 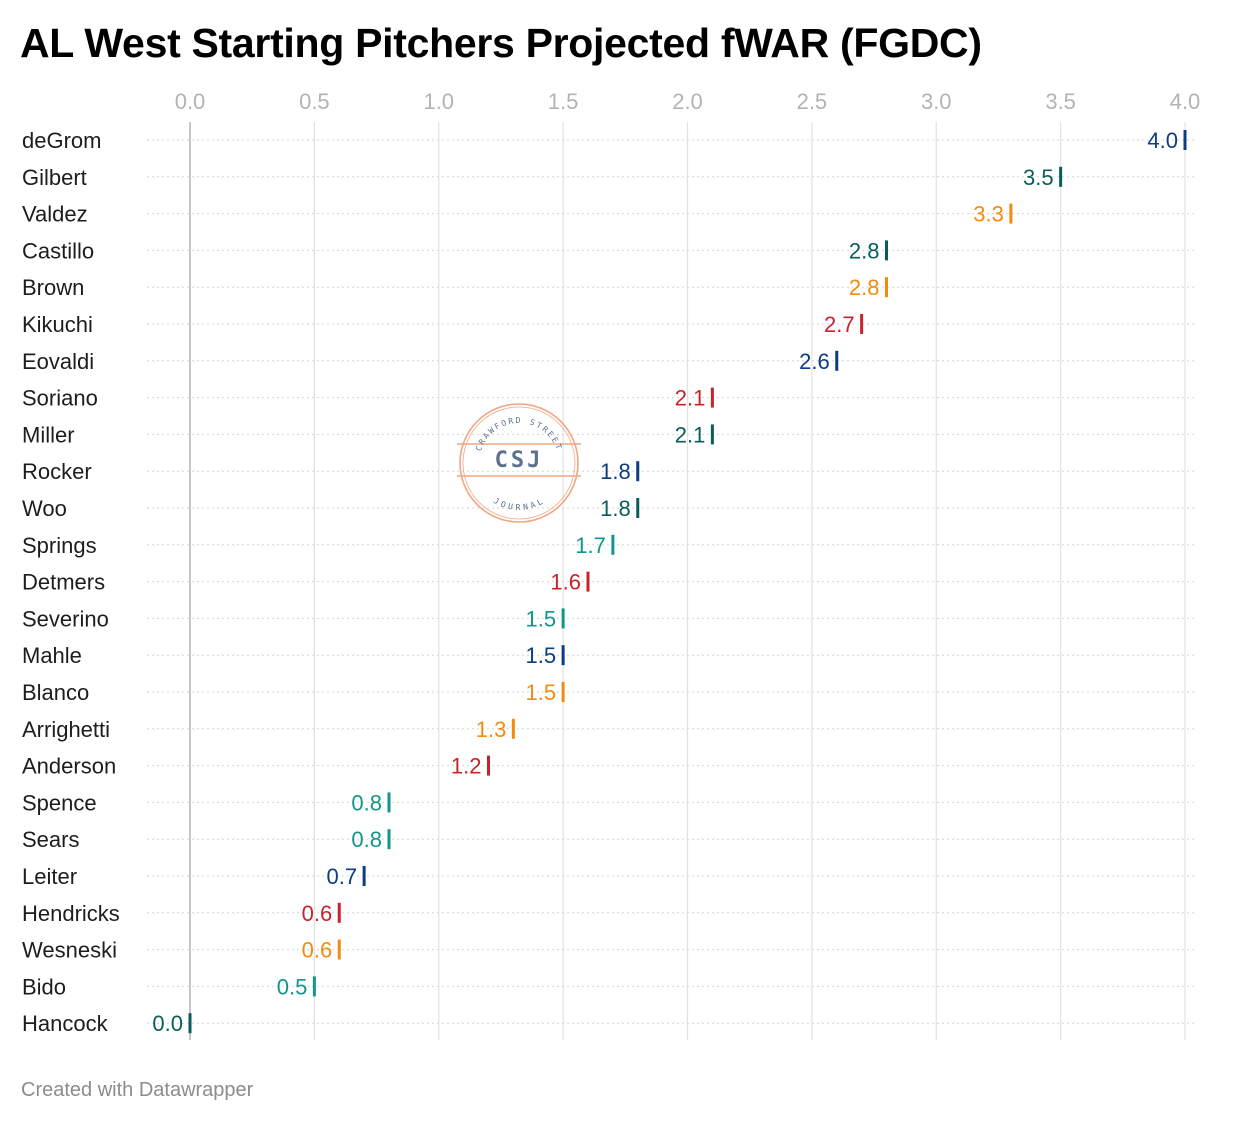 What do you see at coordinates (49, 876) in the screenshot?
I see `pitcher-name: Leiter` at bounding box center [49, 876].